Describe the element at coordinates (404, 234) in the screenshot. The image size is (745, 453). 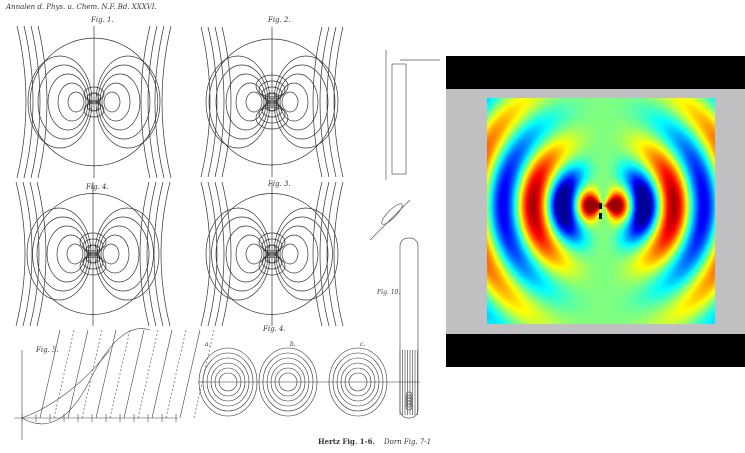
I see `dorn-apparatus` at that location.